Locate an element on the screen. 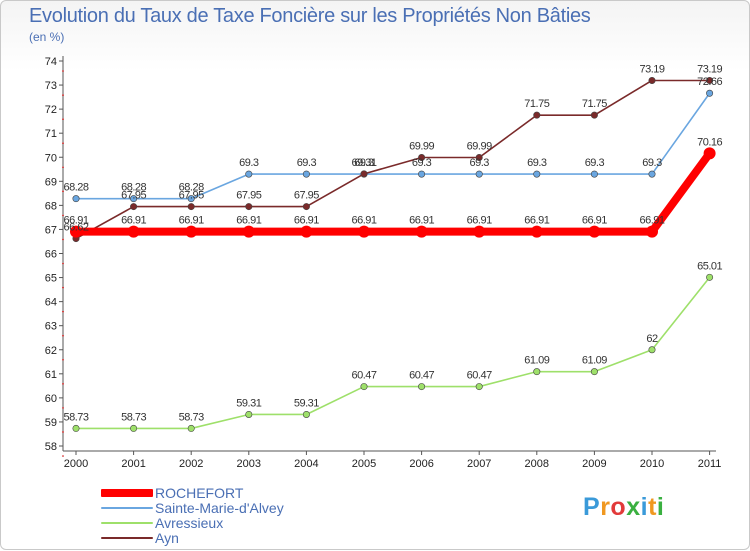  data-point-ayn-2004 is located at coordinates (306, 207).